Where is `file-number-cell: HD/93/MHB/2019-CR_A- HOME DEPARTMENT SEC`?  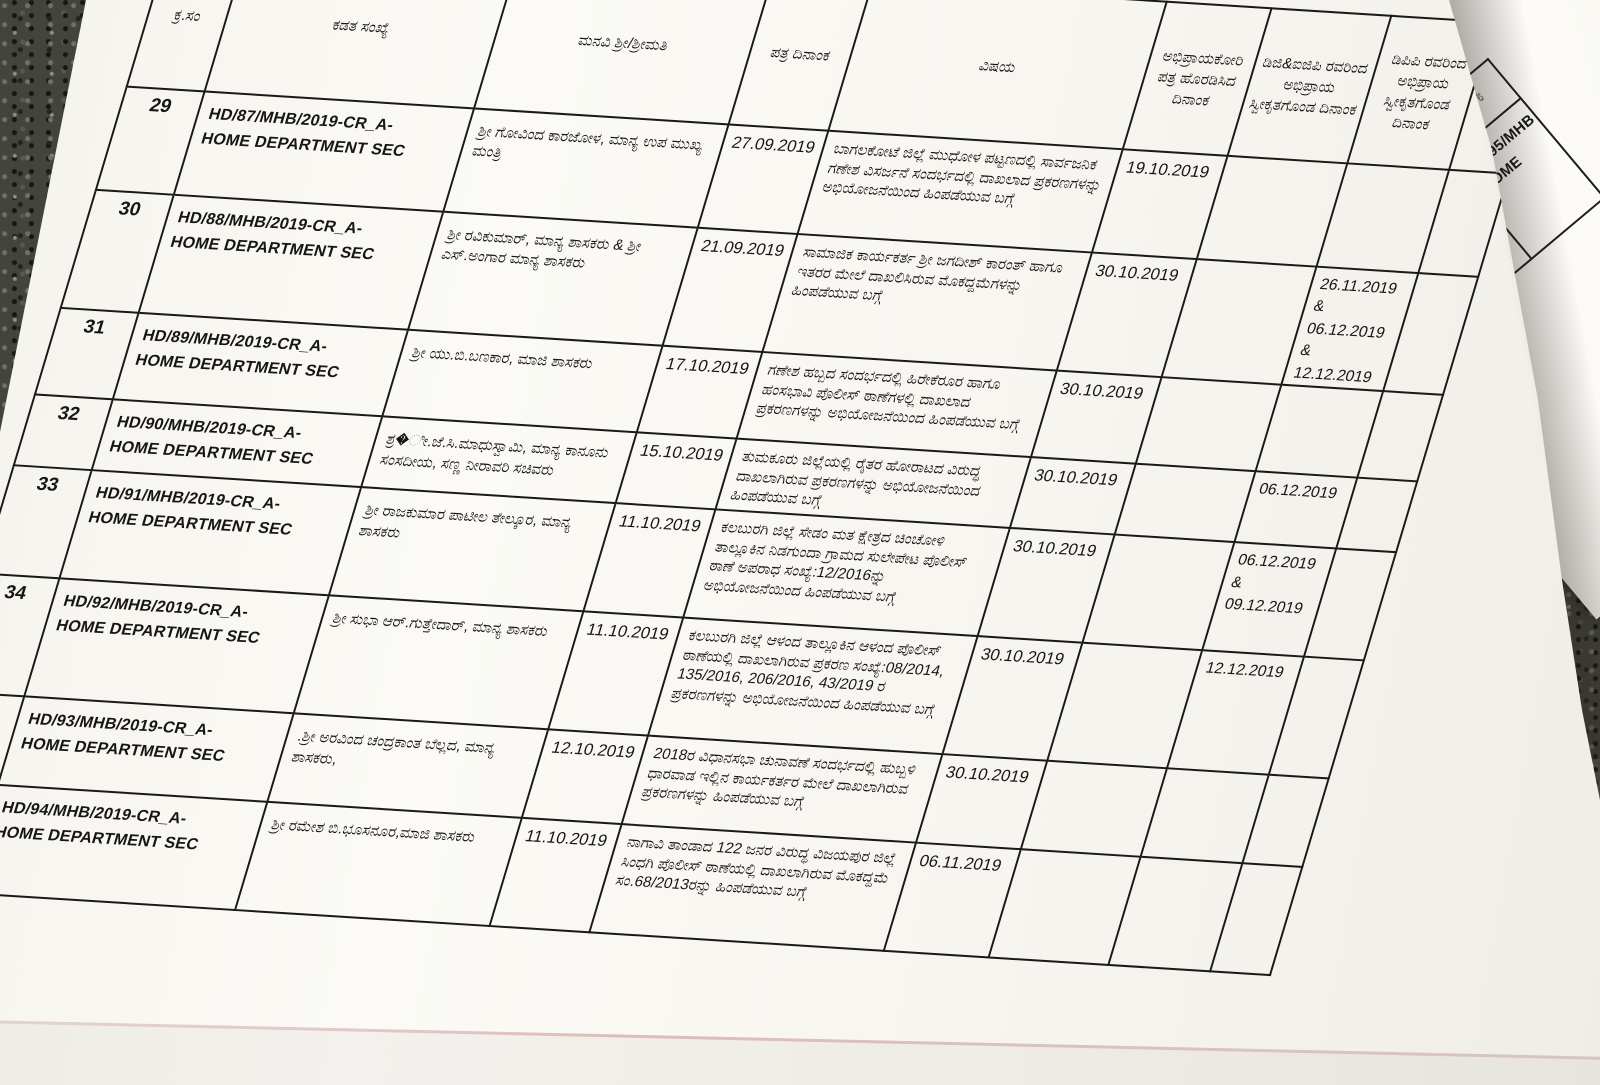 file-number-cell: HD/93/MHB/2019-CR_A- HOME DEPARTMENT SEC is located at coordinates (147, 749).